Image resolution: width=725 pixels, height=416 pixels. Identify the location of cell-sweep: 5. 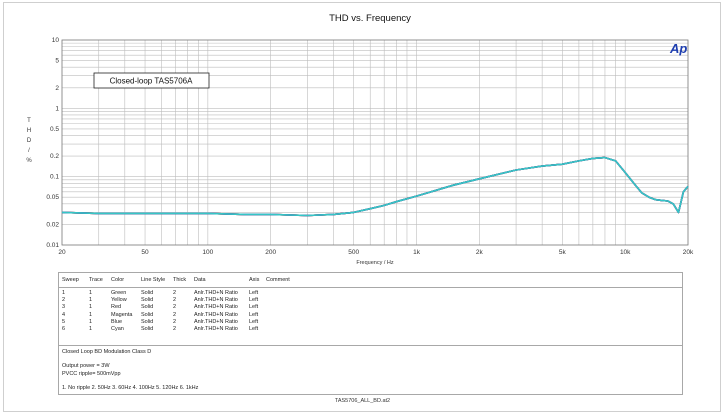
(64, 321).